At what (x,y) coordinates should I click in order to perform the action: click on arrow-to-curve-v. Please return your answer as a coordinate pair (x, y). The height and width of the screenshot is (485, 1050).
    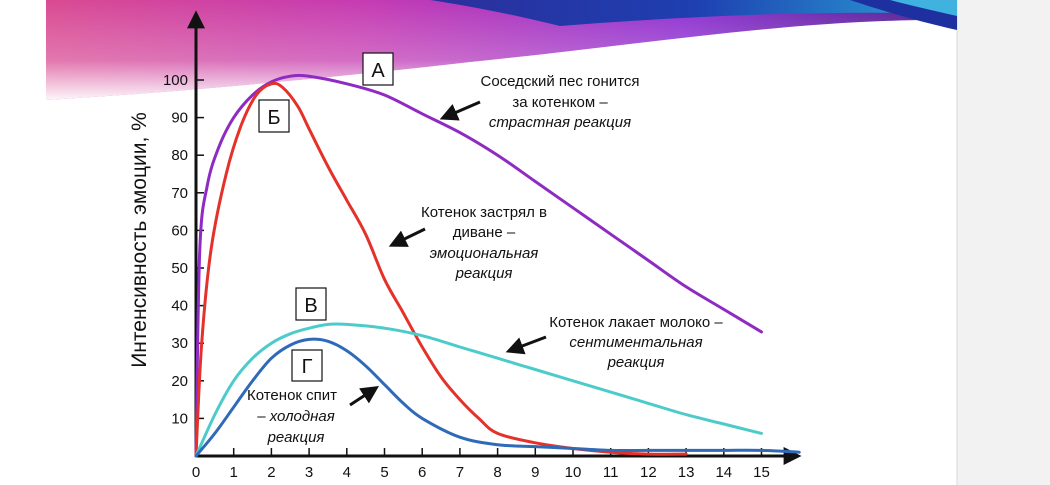
    Looking at the image, I should click on (526, 345).